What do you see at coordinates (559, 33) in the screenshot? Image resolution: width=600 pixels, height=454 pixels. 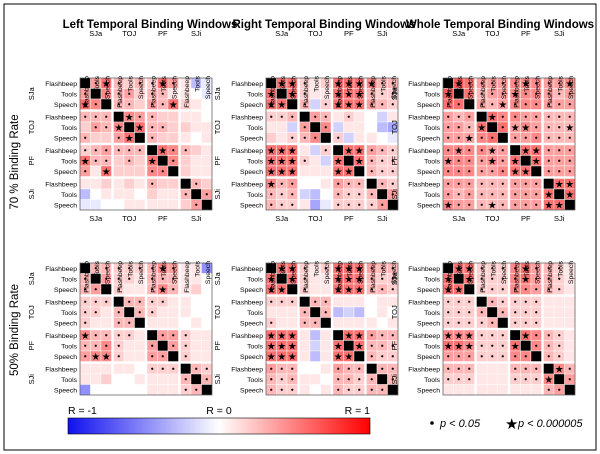 I see `column-group-label: SJi` at bounding box center [559, 33].